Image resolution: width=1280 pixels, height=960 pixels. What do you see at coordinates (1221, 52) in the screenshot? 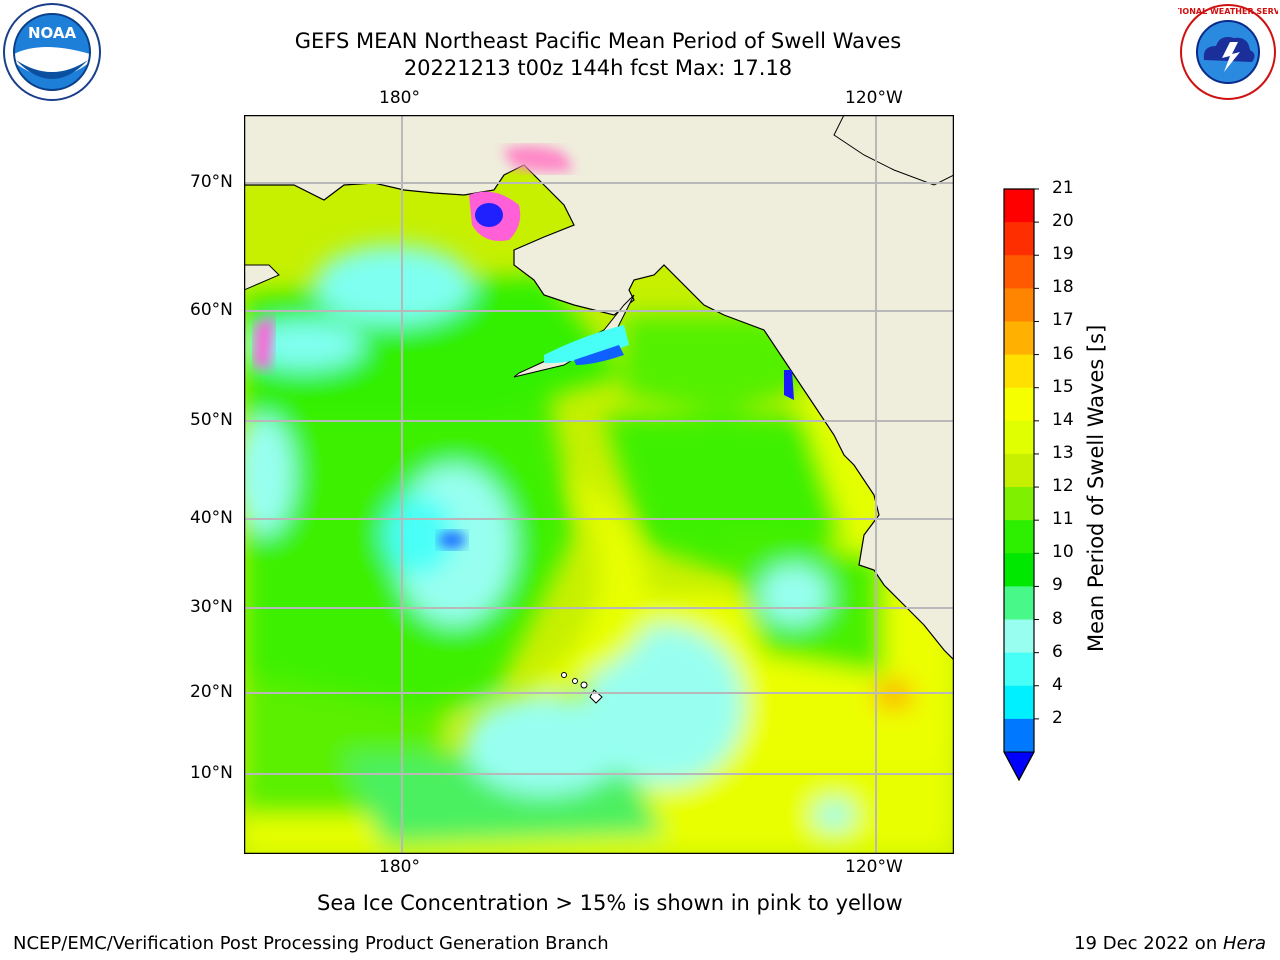
I see `nws-logo: NATIONAL WEATHER SERVICE` at bounding box center [1221, 52].